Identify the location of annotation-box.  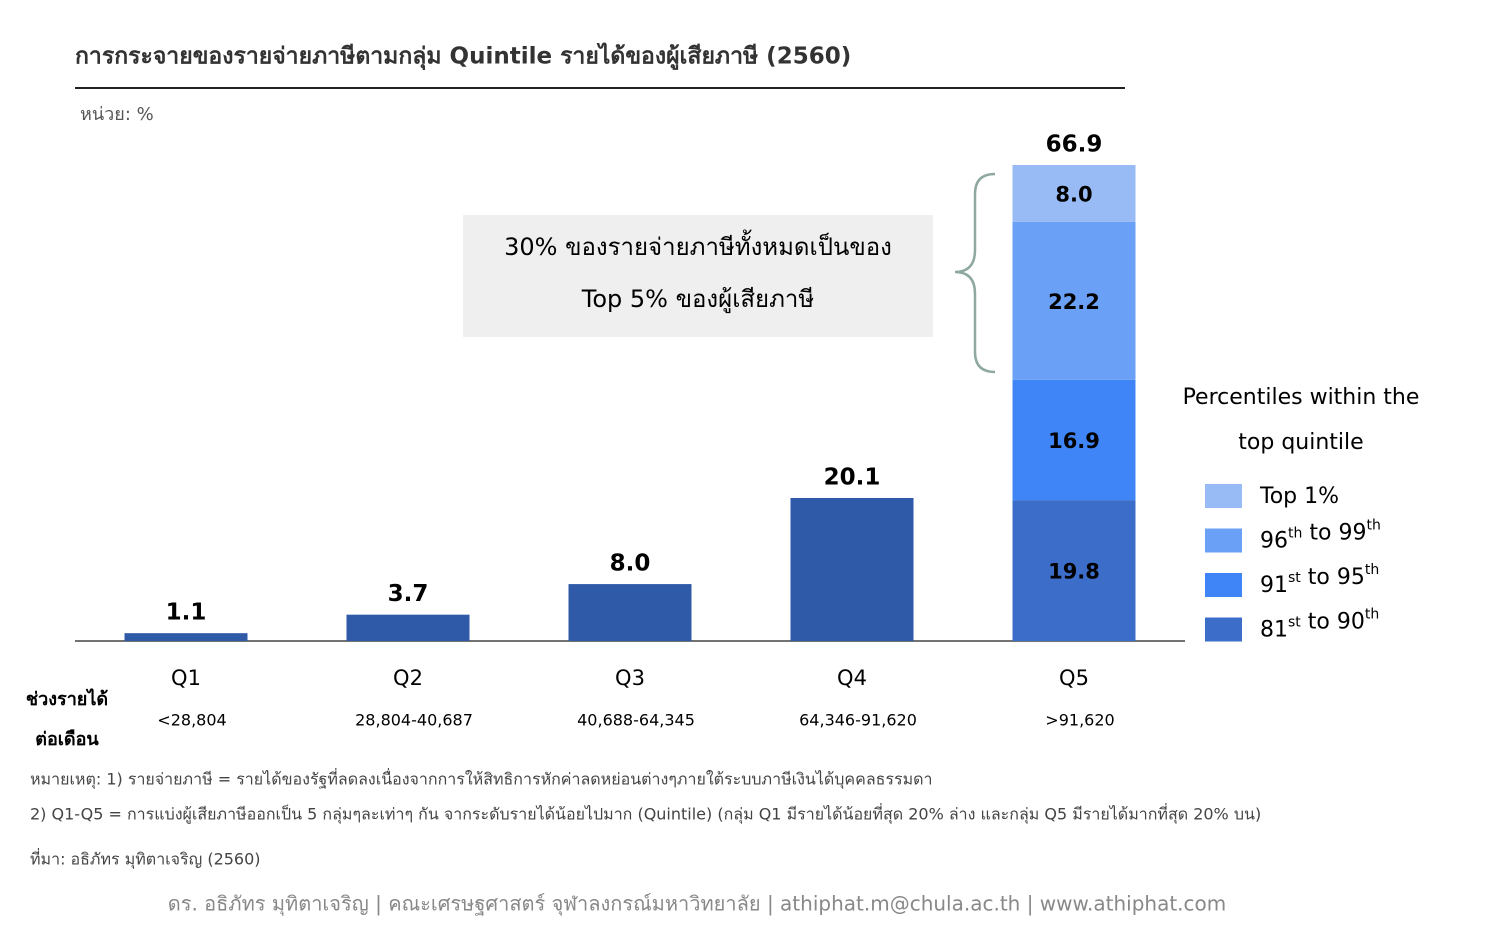
(698, 276).